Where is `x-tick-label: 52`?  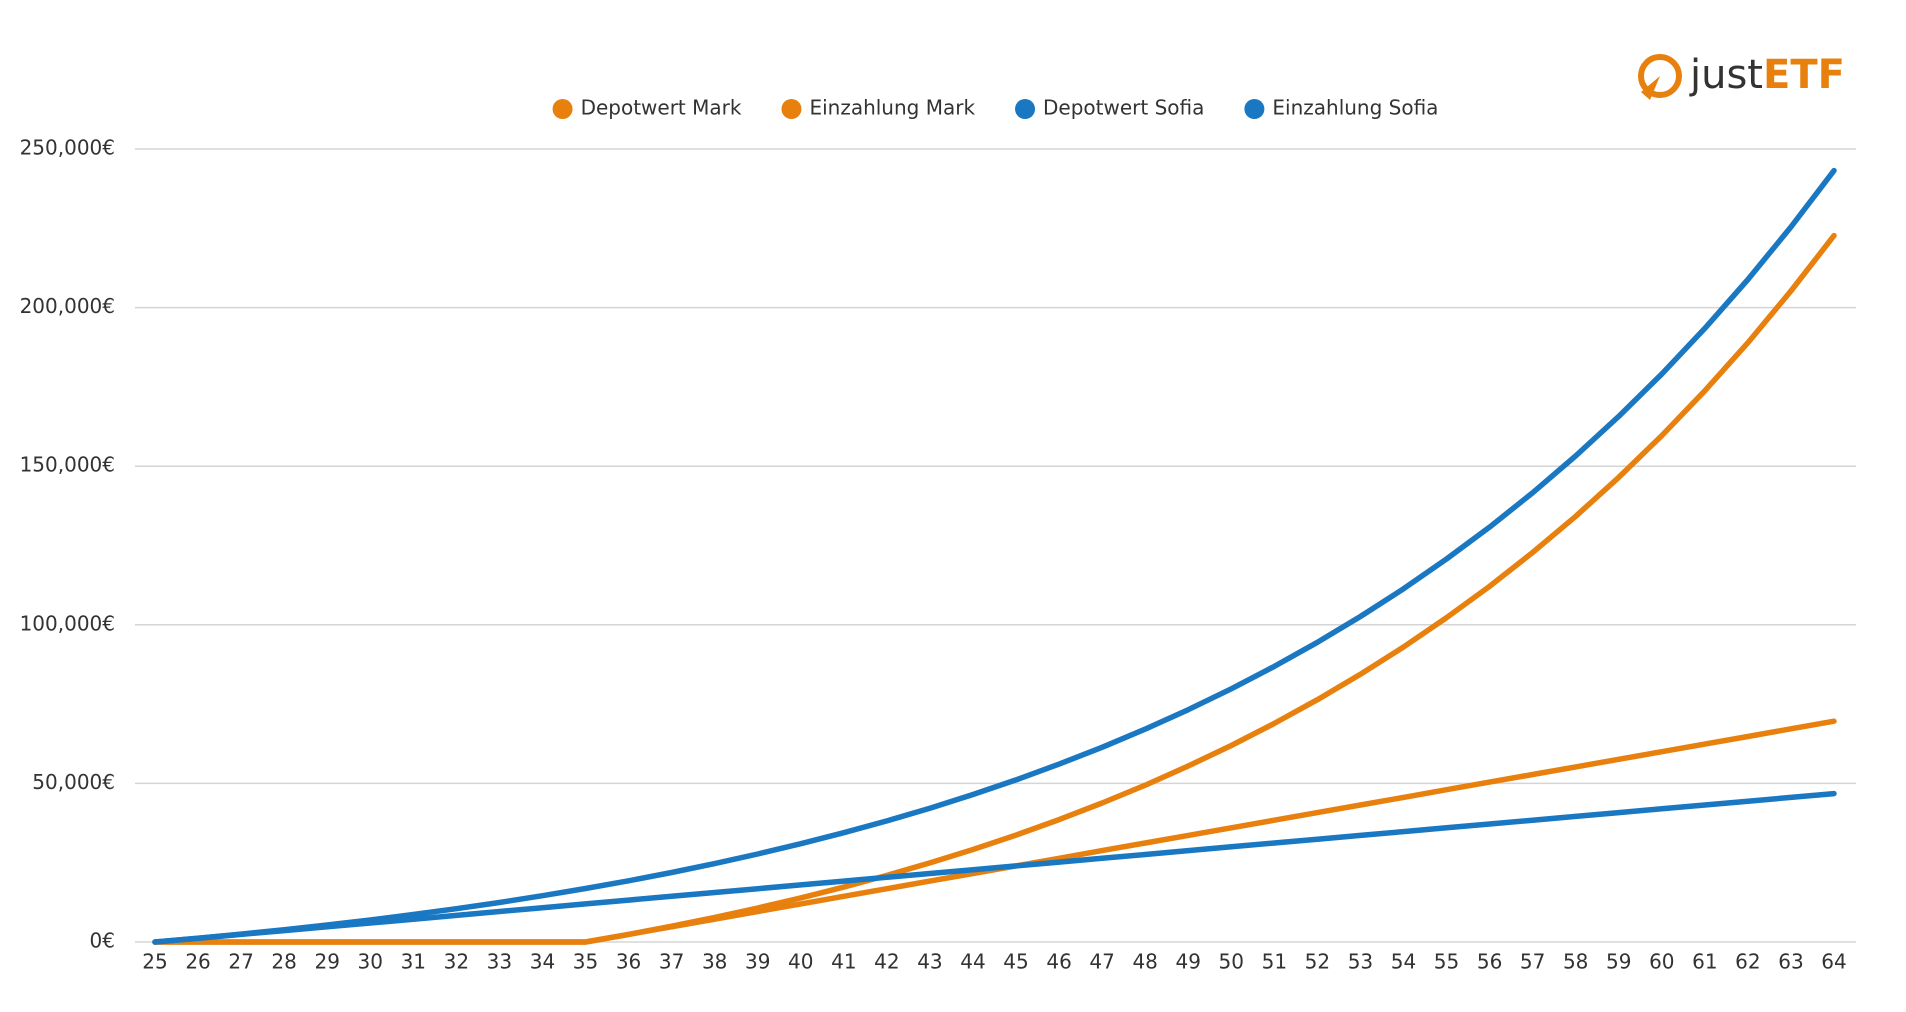 x-tick-label: 52 is located at coordinates (1317, 962).